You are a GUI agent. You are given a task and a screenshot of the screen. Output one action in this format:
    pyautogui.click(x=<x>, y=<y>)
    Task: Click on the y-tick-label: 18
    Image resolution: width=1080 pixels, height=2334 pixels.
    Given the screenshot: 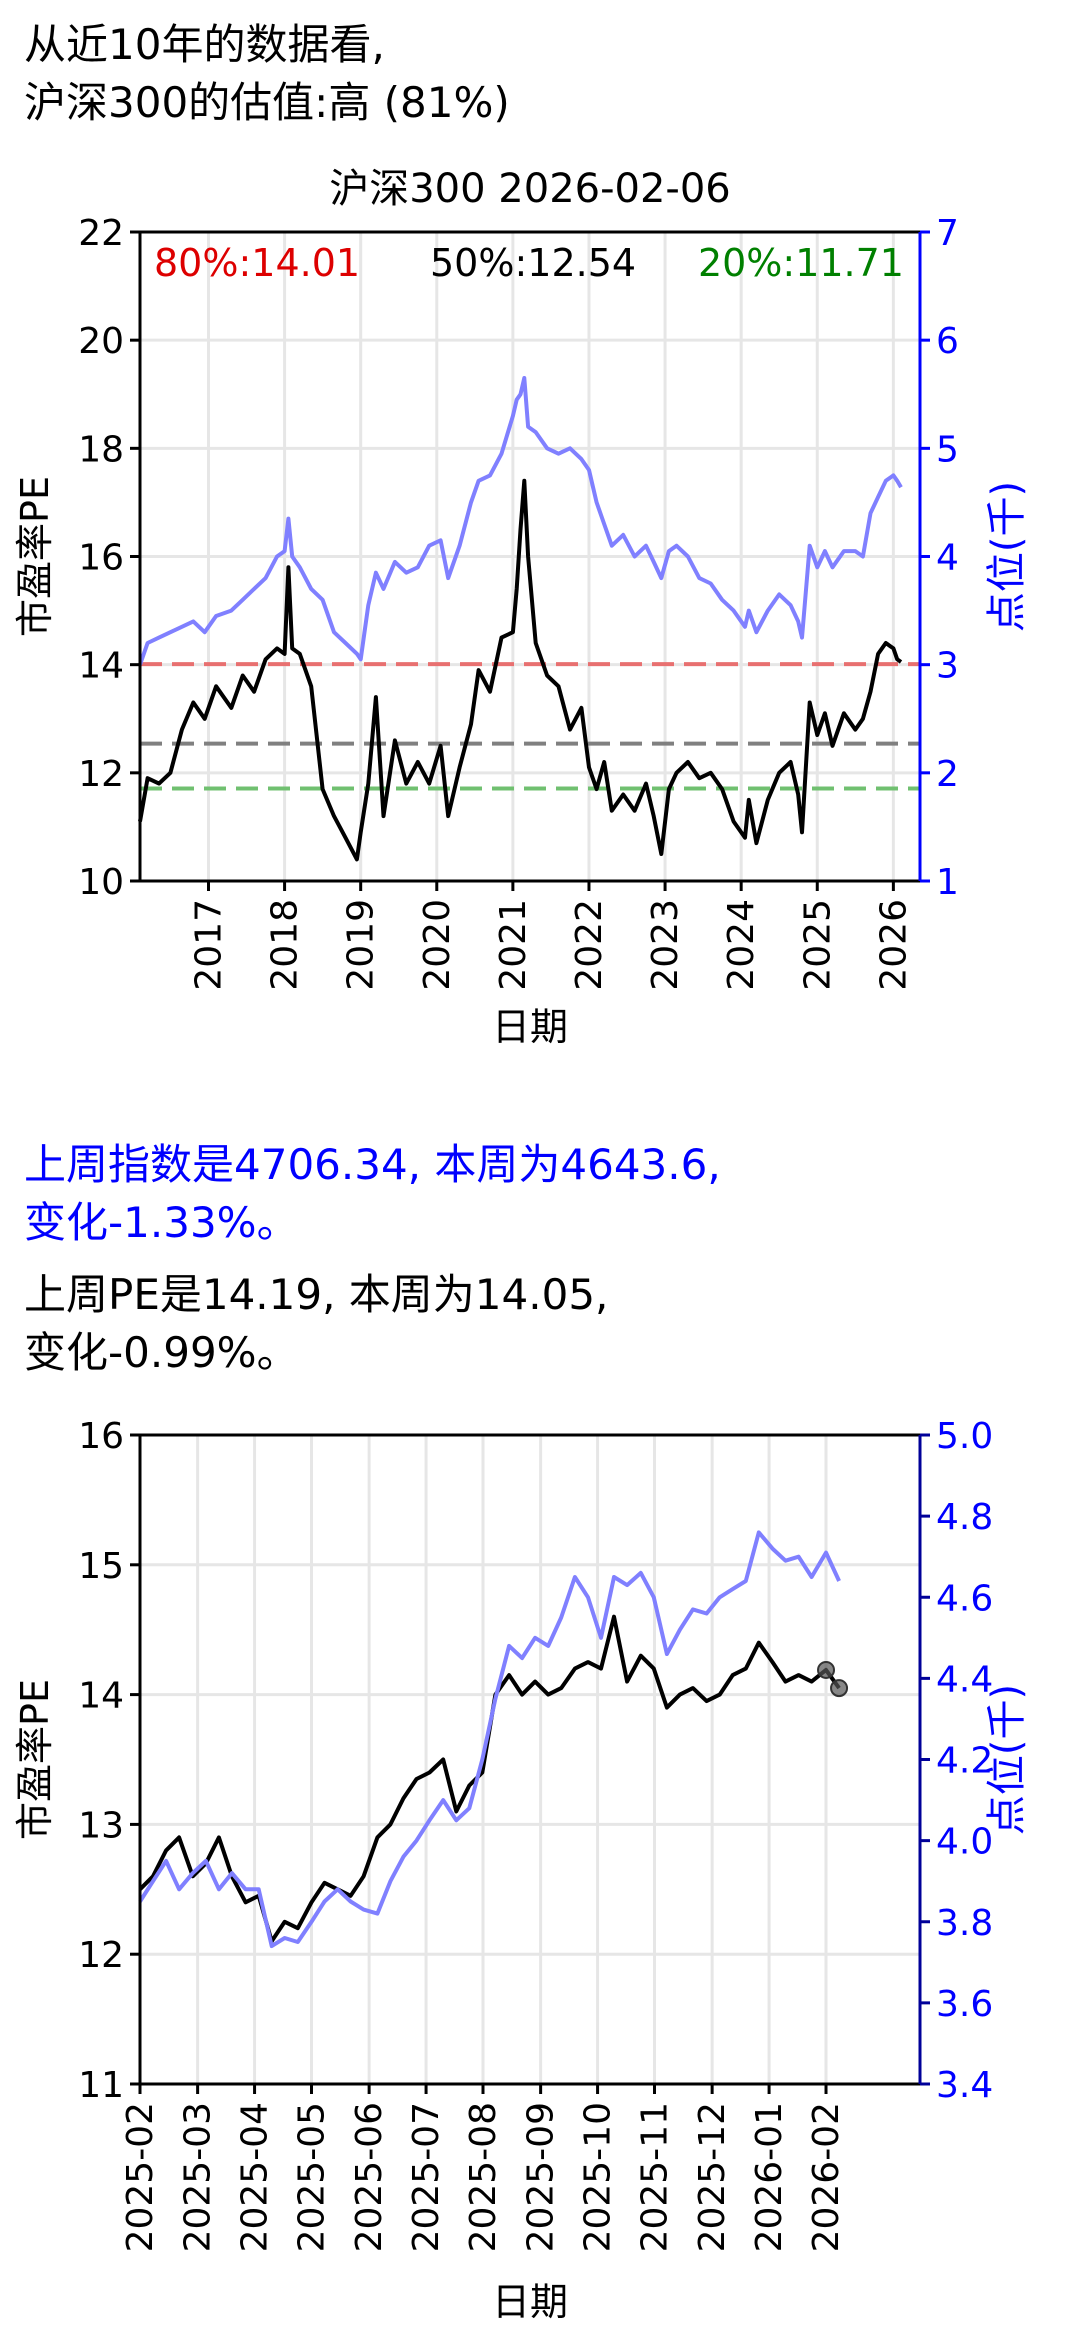 What is the action you would take?
    pyautogui.click(x=101, y=449)
    